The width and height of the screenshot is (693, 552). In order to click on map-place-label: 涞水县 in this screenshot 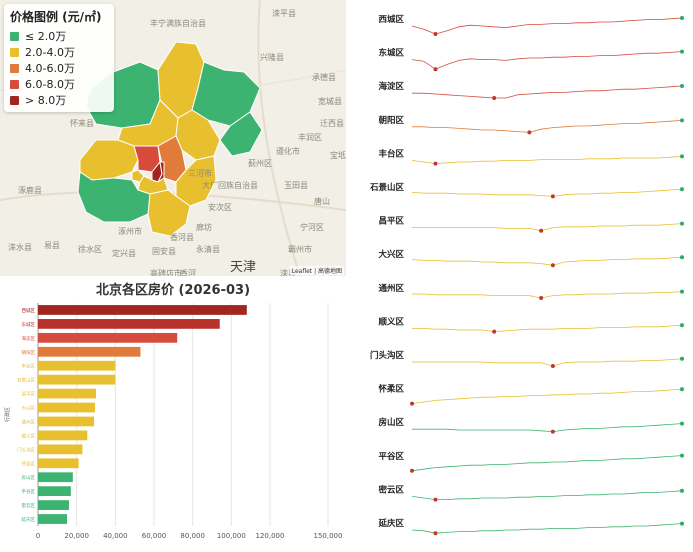, I will do `click(20, 247)`.